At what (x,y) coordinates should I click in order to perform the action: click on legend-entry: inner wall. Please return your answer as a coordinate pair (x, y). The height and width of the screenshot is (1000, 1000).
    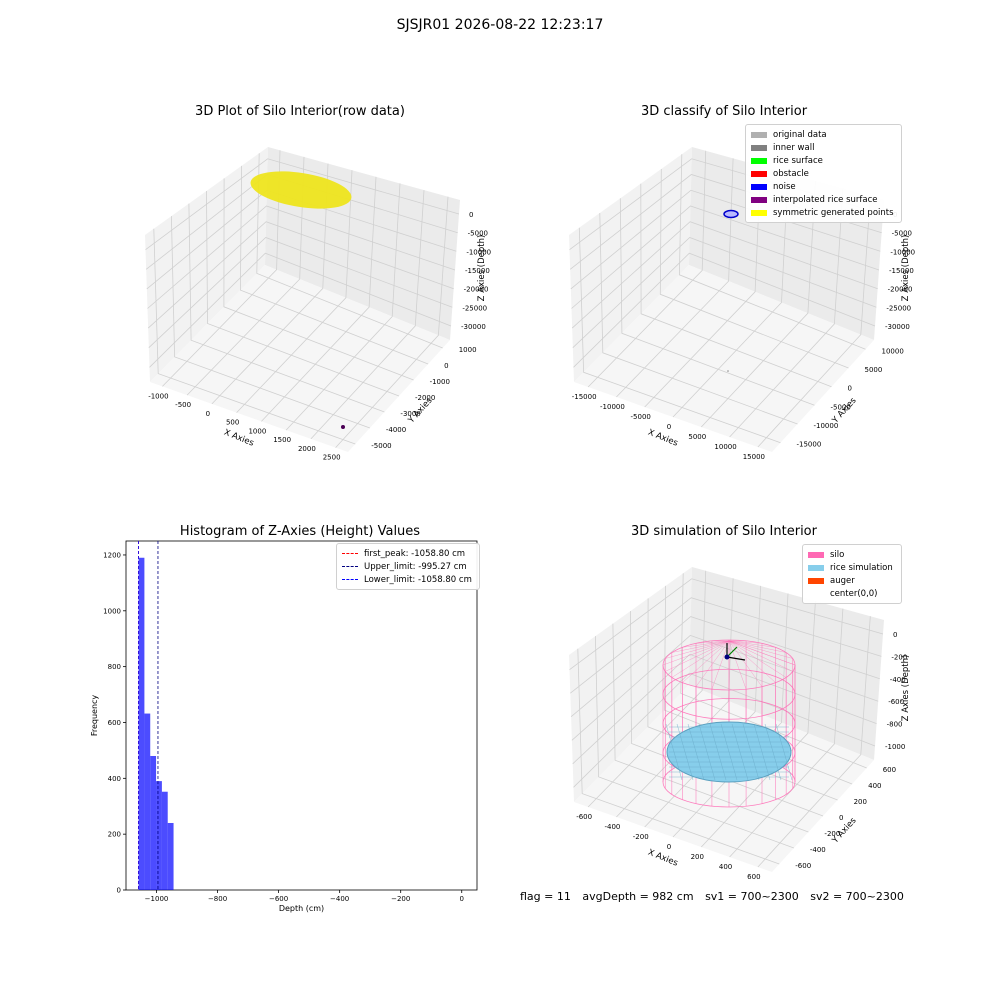
    Looking at the image, I should click on (823, 147).